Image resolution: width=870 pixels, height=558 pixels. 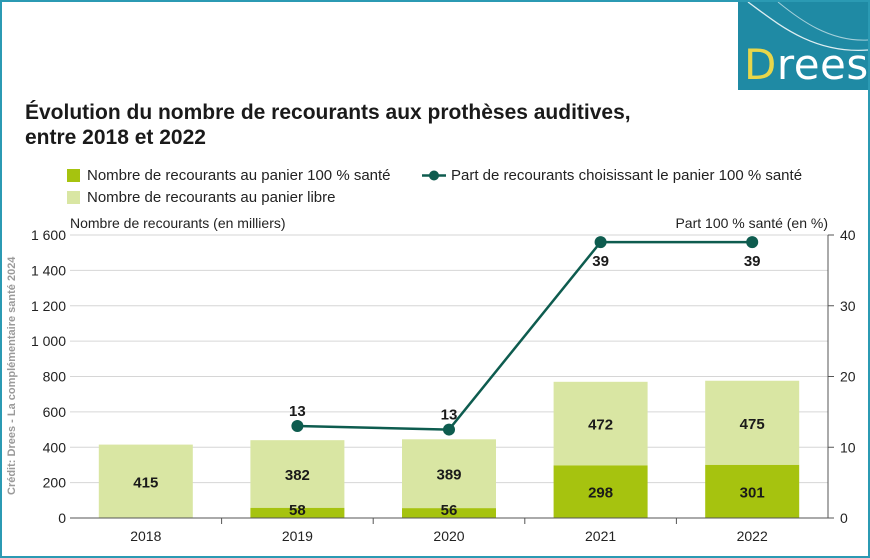 What do you see at coordinates (48, 235) in the screenshot?
I see `y-tick-label-left: 1 600` at bounding box center [48, 235].